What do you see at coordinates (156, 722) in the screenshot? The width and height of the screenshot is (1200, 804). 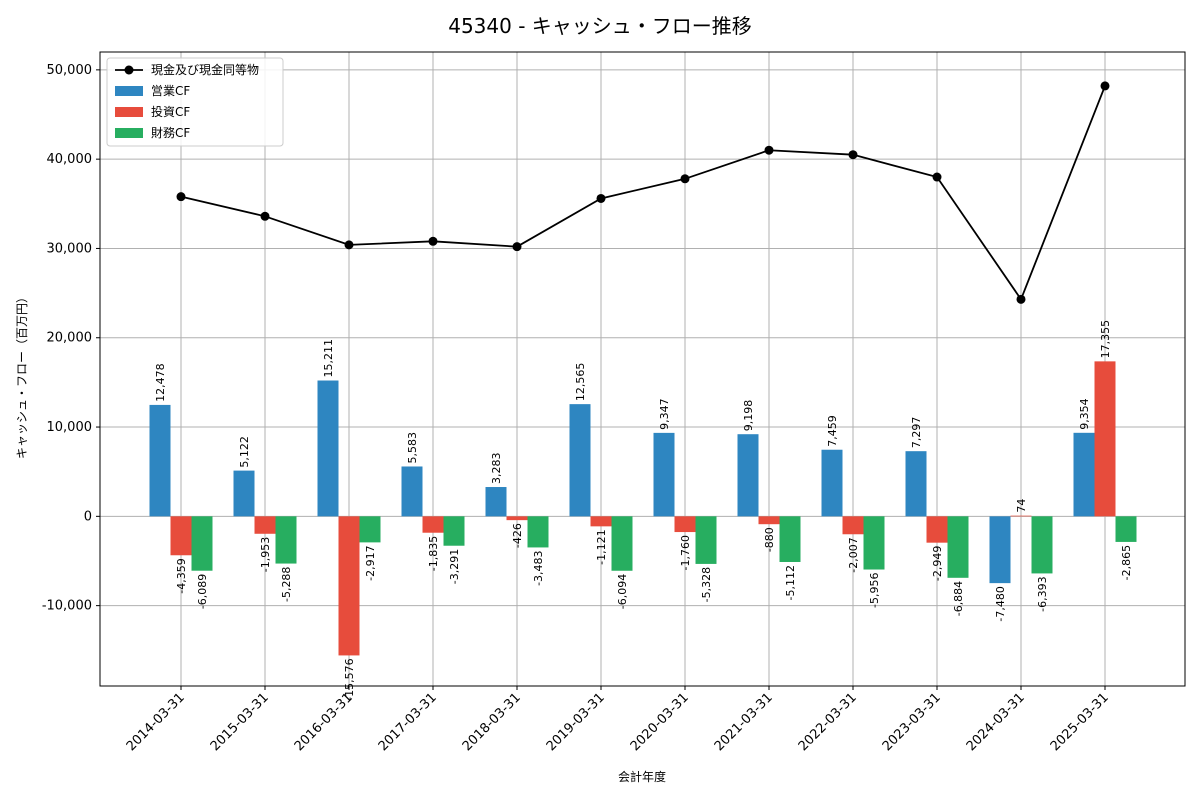 I see `x-tick-label: 2014-03-31` at bounding box center [156, 722].